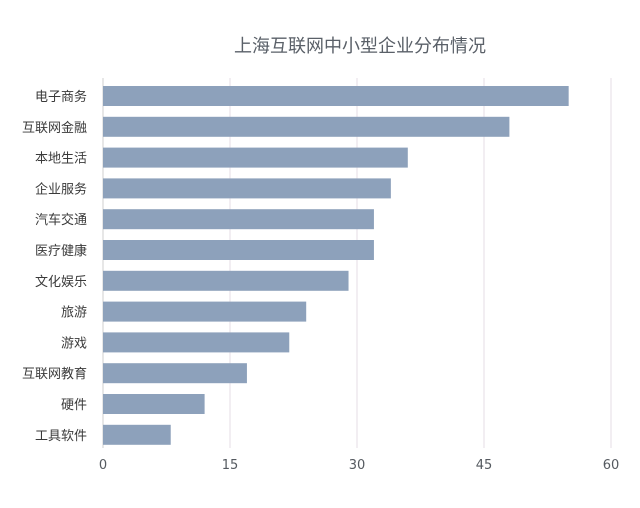 This screenshot has width=640, height=508. I want to click on category-label: 汽车交通, so click(61, 220).